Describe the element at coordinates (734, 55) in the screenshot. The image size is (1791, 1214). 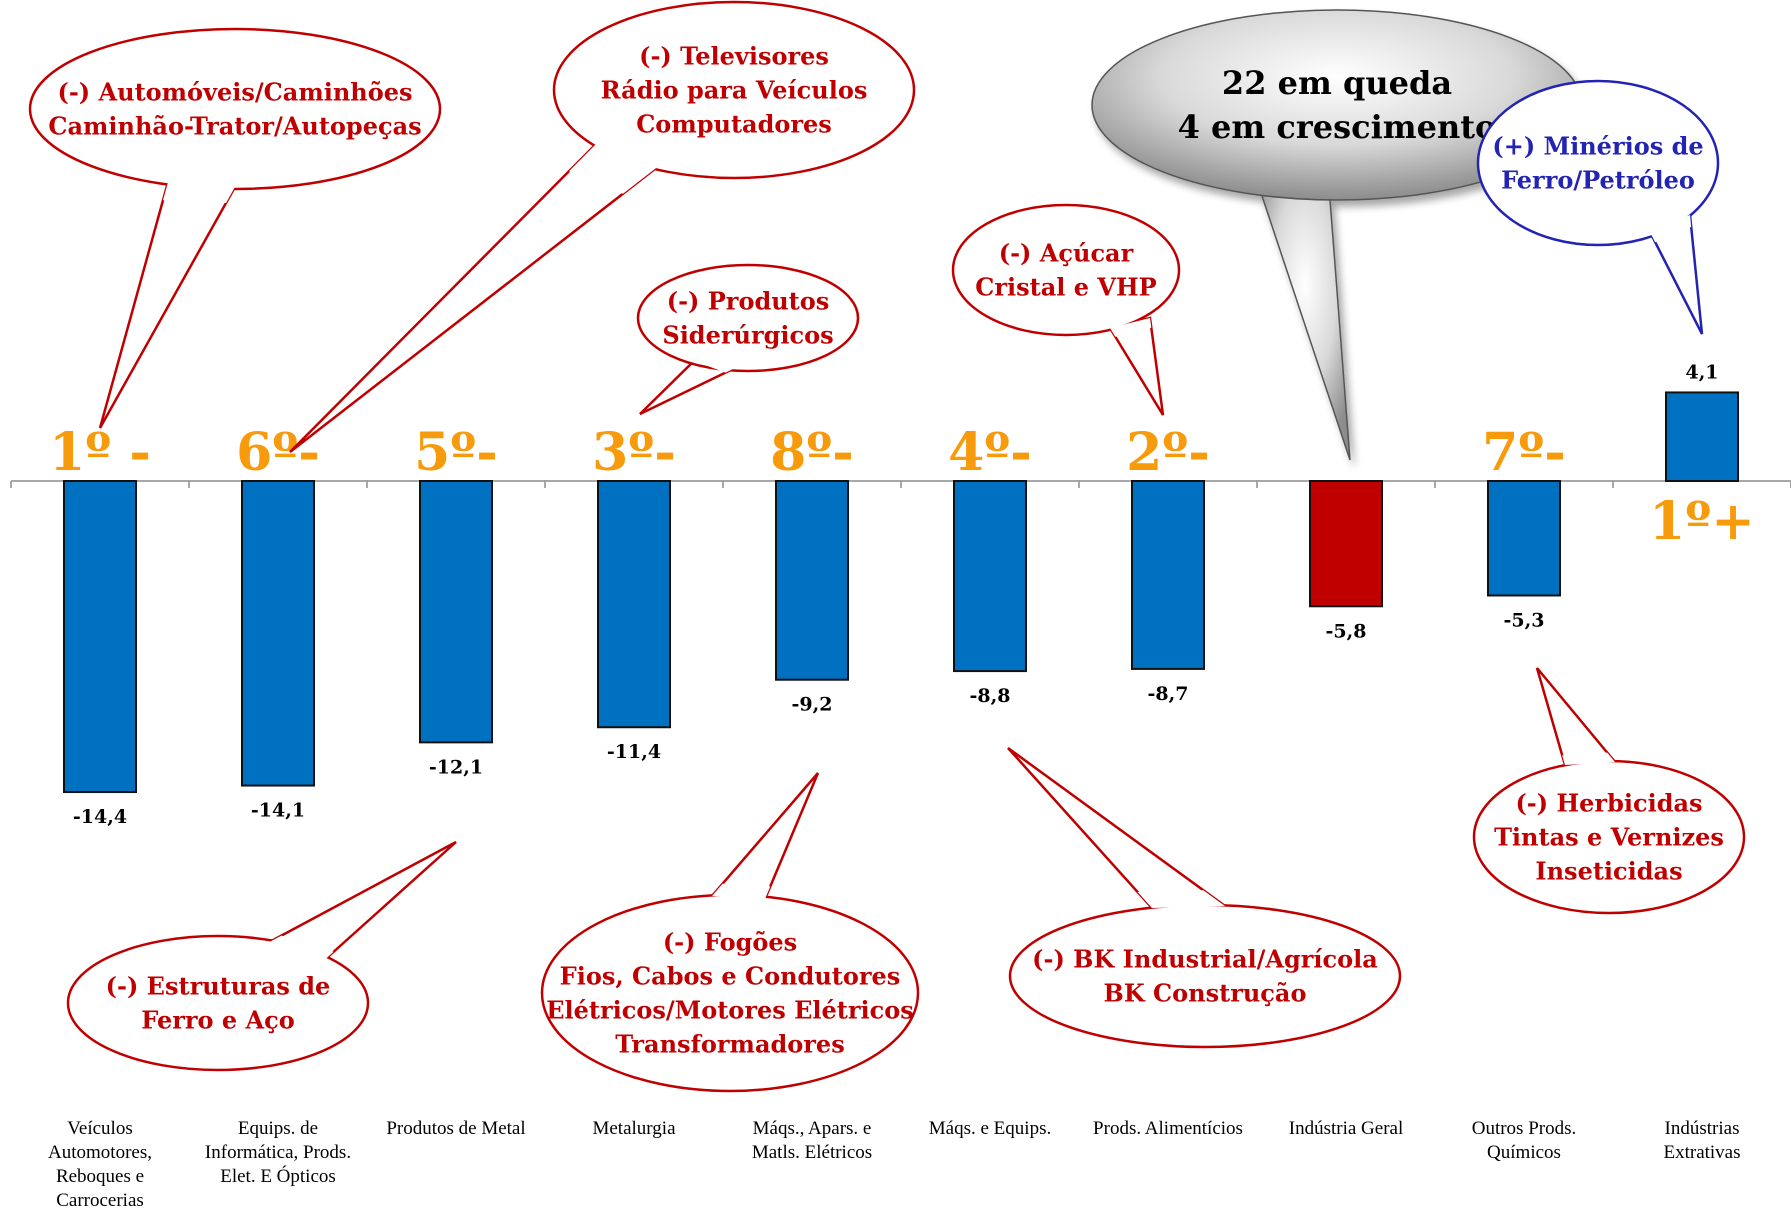
I see `callout-text: (-) Televisores` at that location.